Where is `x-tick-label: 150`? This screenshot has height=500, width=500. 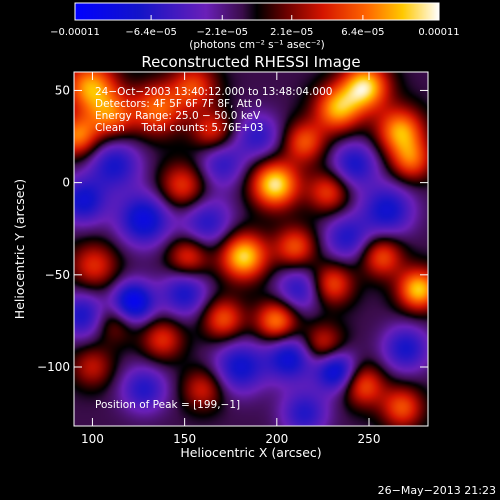 x-tick-label: 150 is located at coordinates (184, 439).